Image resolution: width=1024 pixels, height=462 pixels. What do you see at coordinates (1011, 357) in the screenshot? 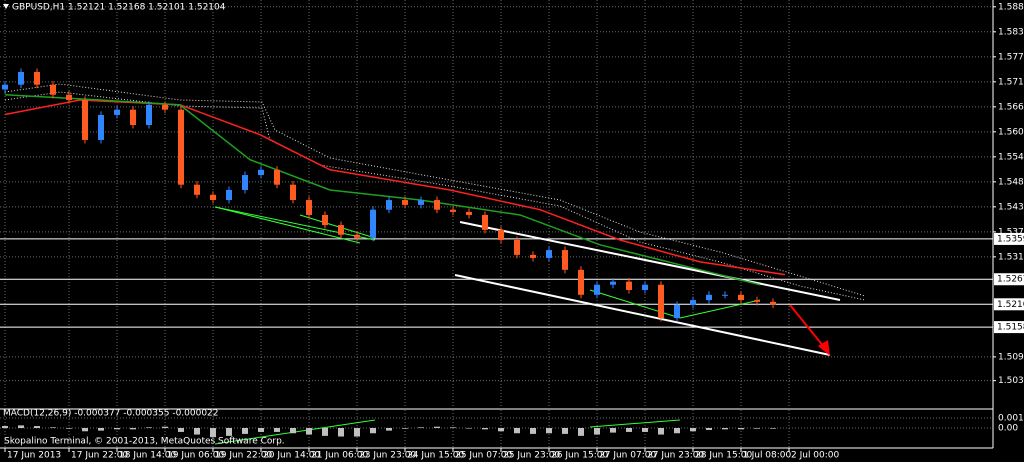
I see `y-tick-label: 1.50905` at bounding box center [1011, 357].